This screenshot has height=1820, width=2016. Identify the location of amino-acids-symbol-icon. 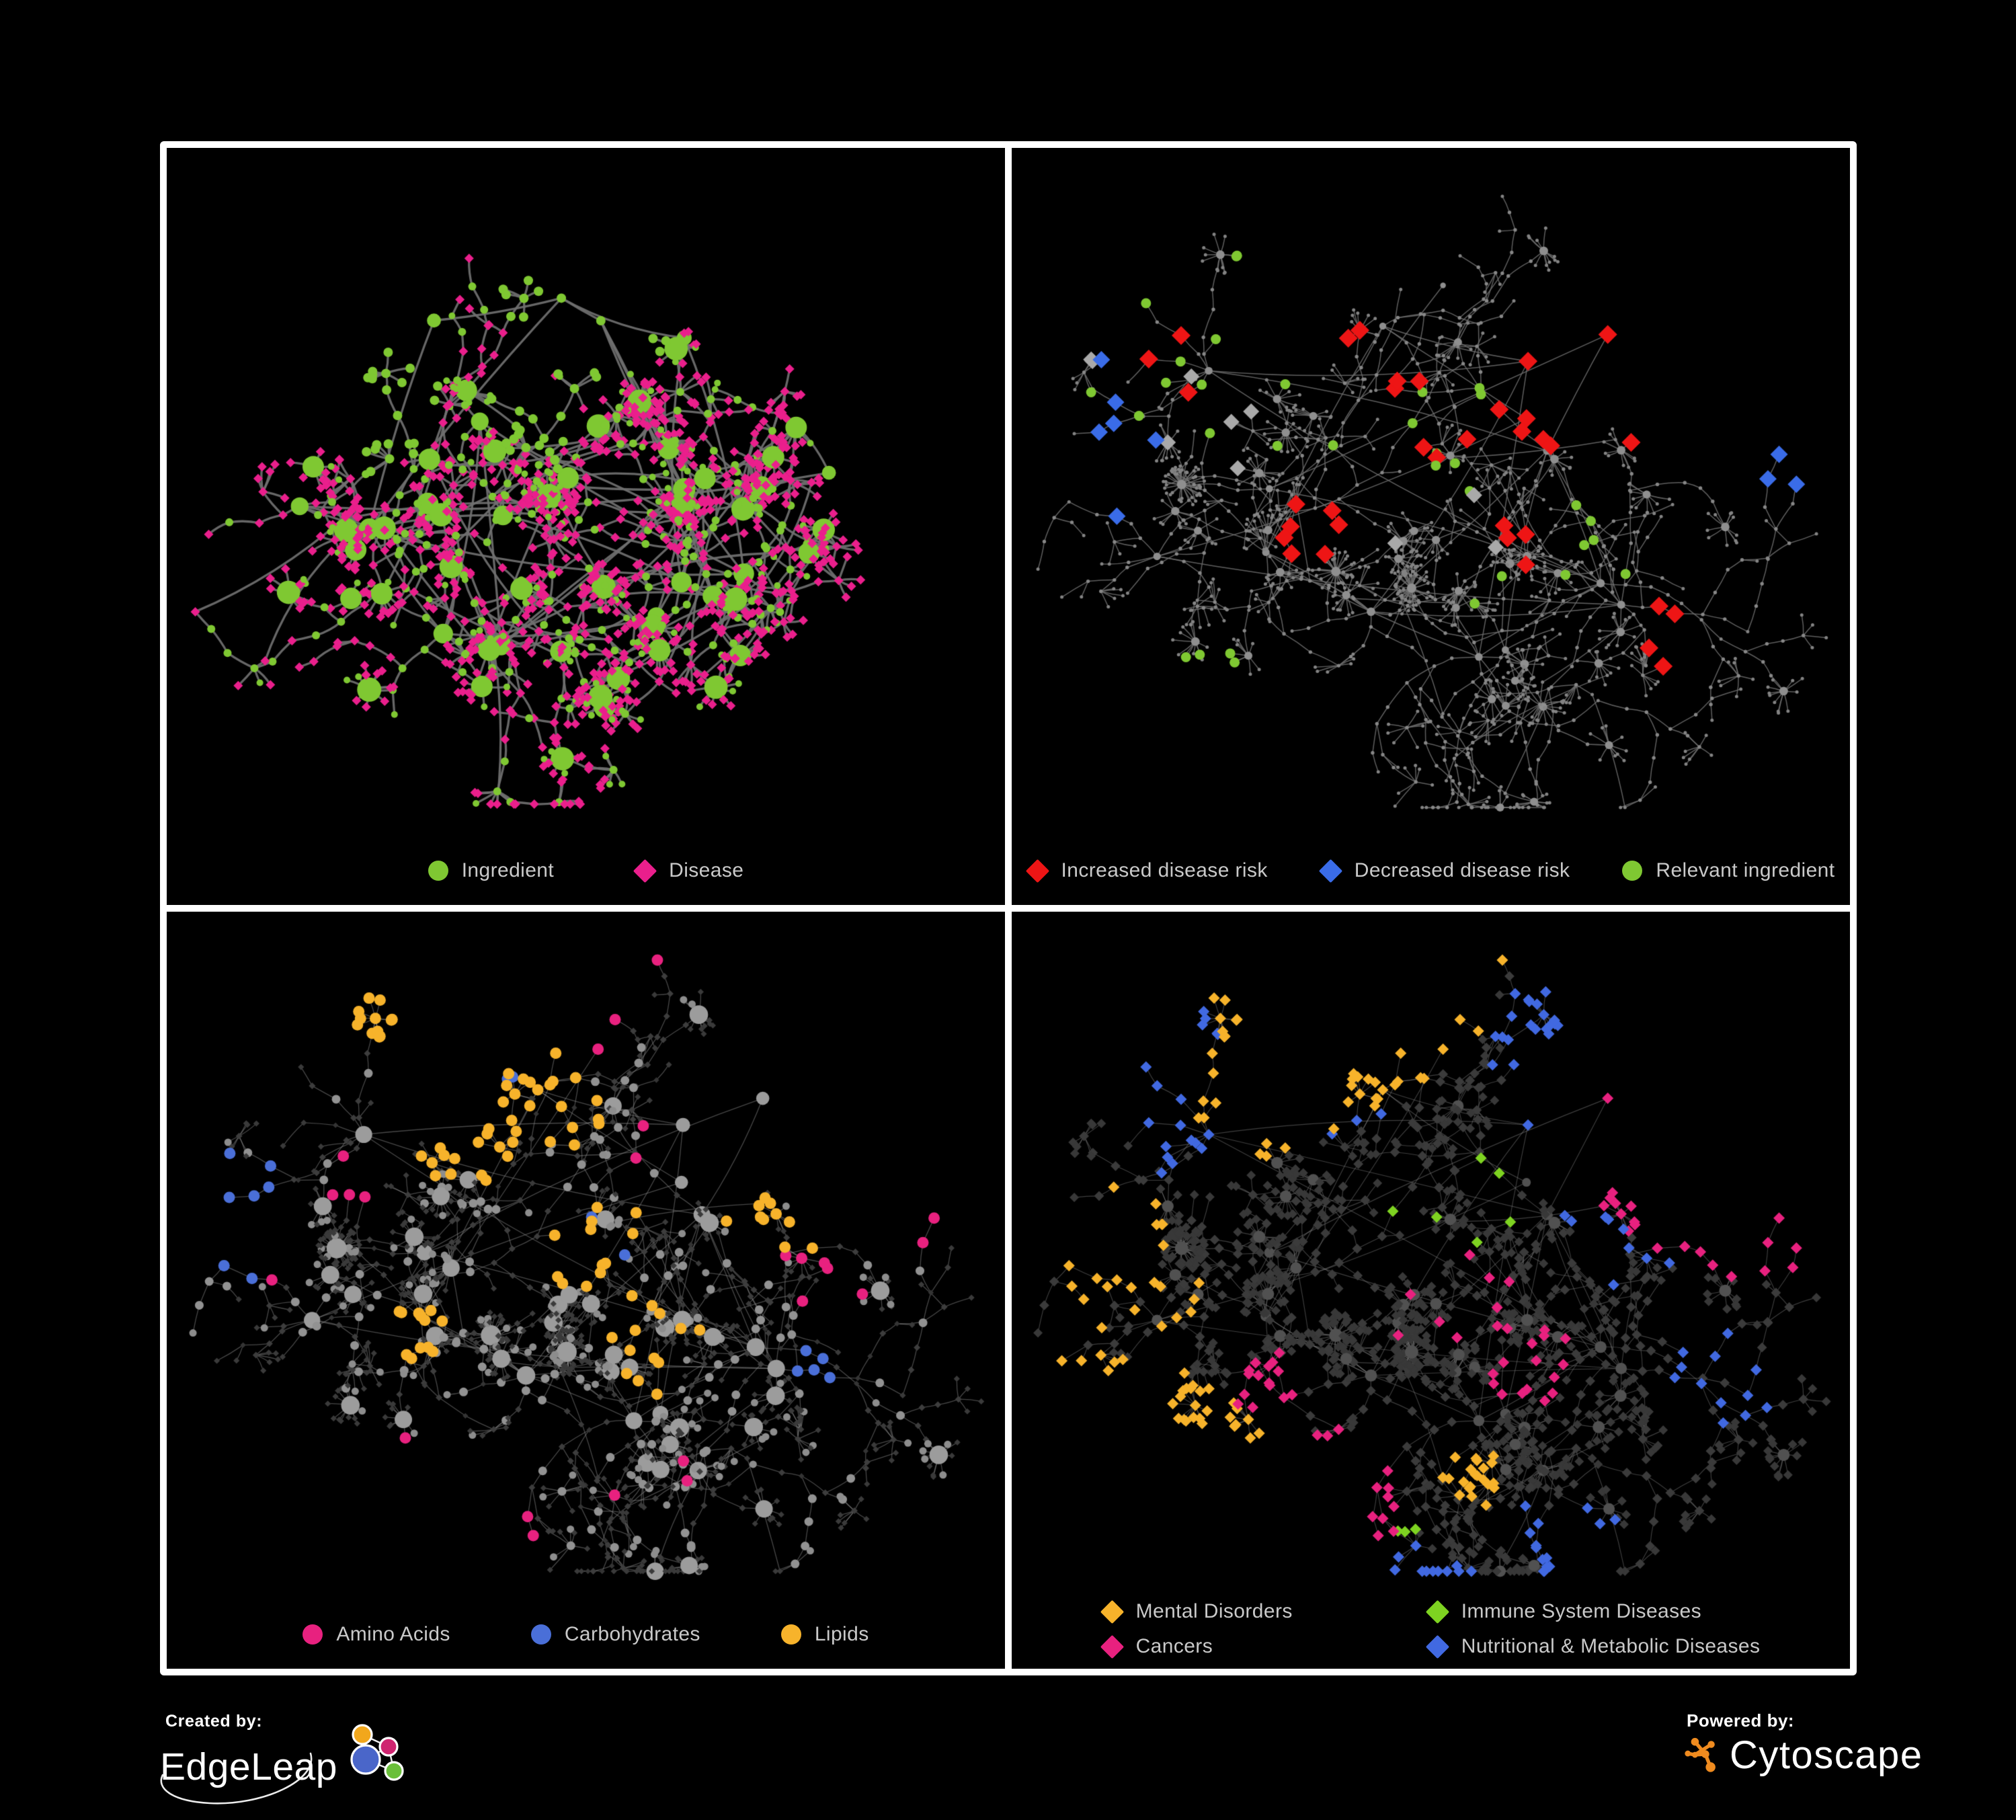
(313, 1634).